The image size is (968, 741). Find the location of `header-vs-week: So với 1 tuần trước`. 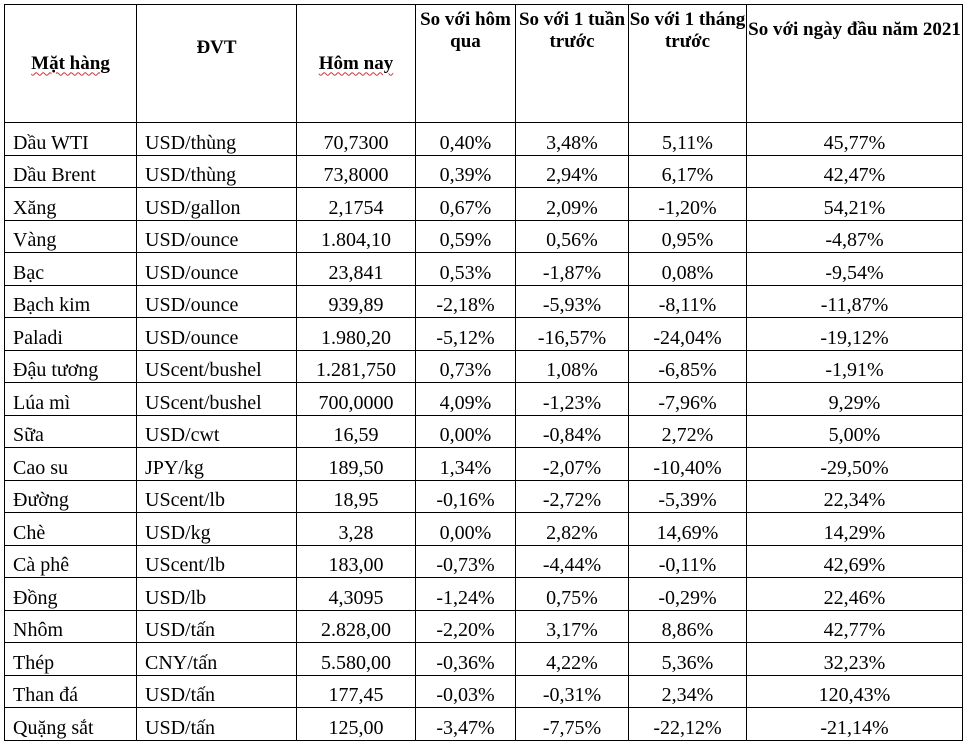

header-vs-week: So với 1 tuần trước is located at coordinates (572, 63).